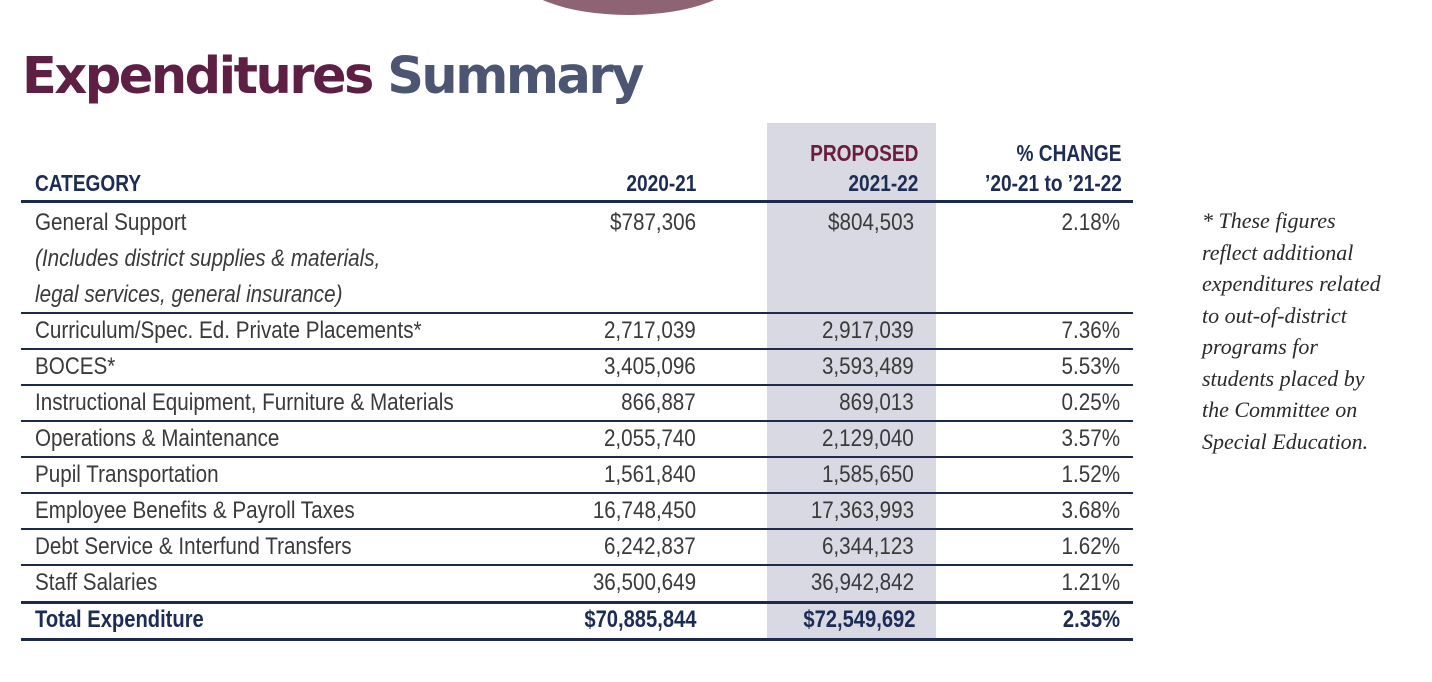 The width and height of the screenshot is (1432, 682). Describe the element at coordinates (1091, 619) in the screenshot. I see `total-percent-change: 2.35%` at that location.